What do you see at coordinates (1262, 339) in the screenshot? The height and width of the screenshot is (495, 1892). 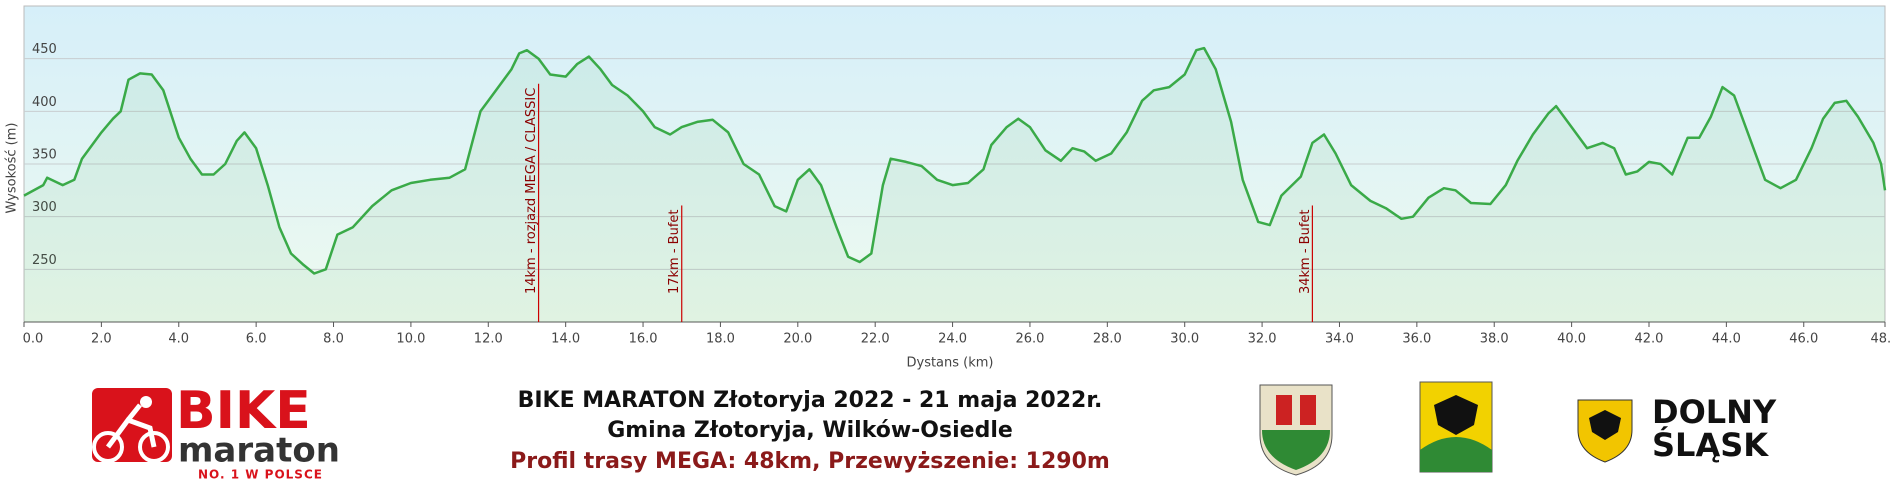 I see `x-tick-label: 32.0` at bounding box center [1262, 339].